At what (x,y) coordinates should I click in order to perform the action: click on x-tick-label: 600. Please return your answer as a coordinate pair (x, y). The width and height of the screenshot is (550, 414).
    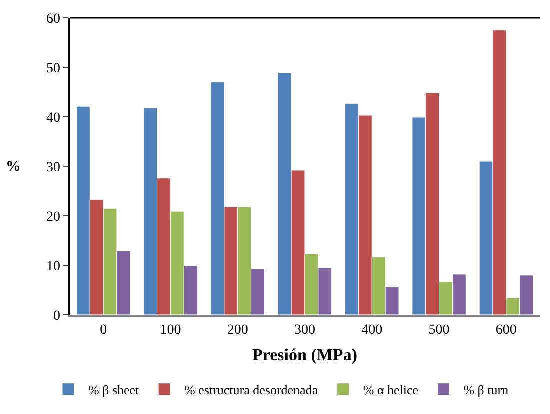
    Looking at the image, I should click on (506, 330).